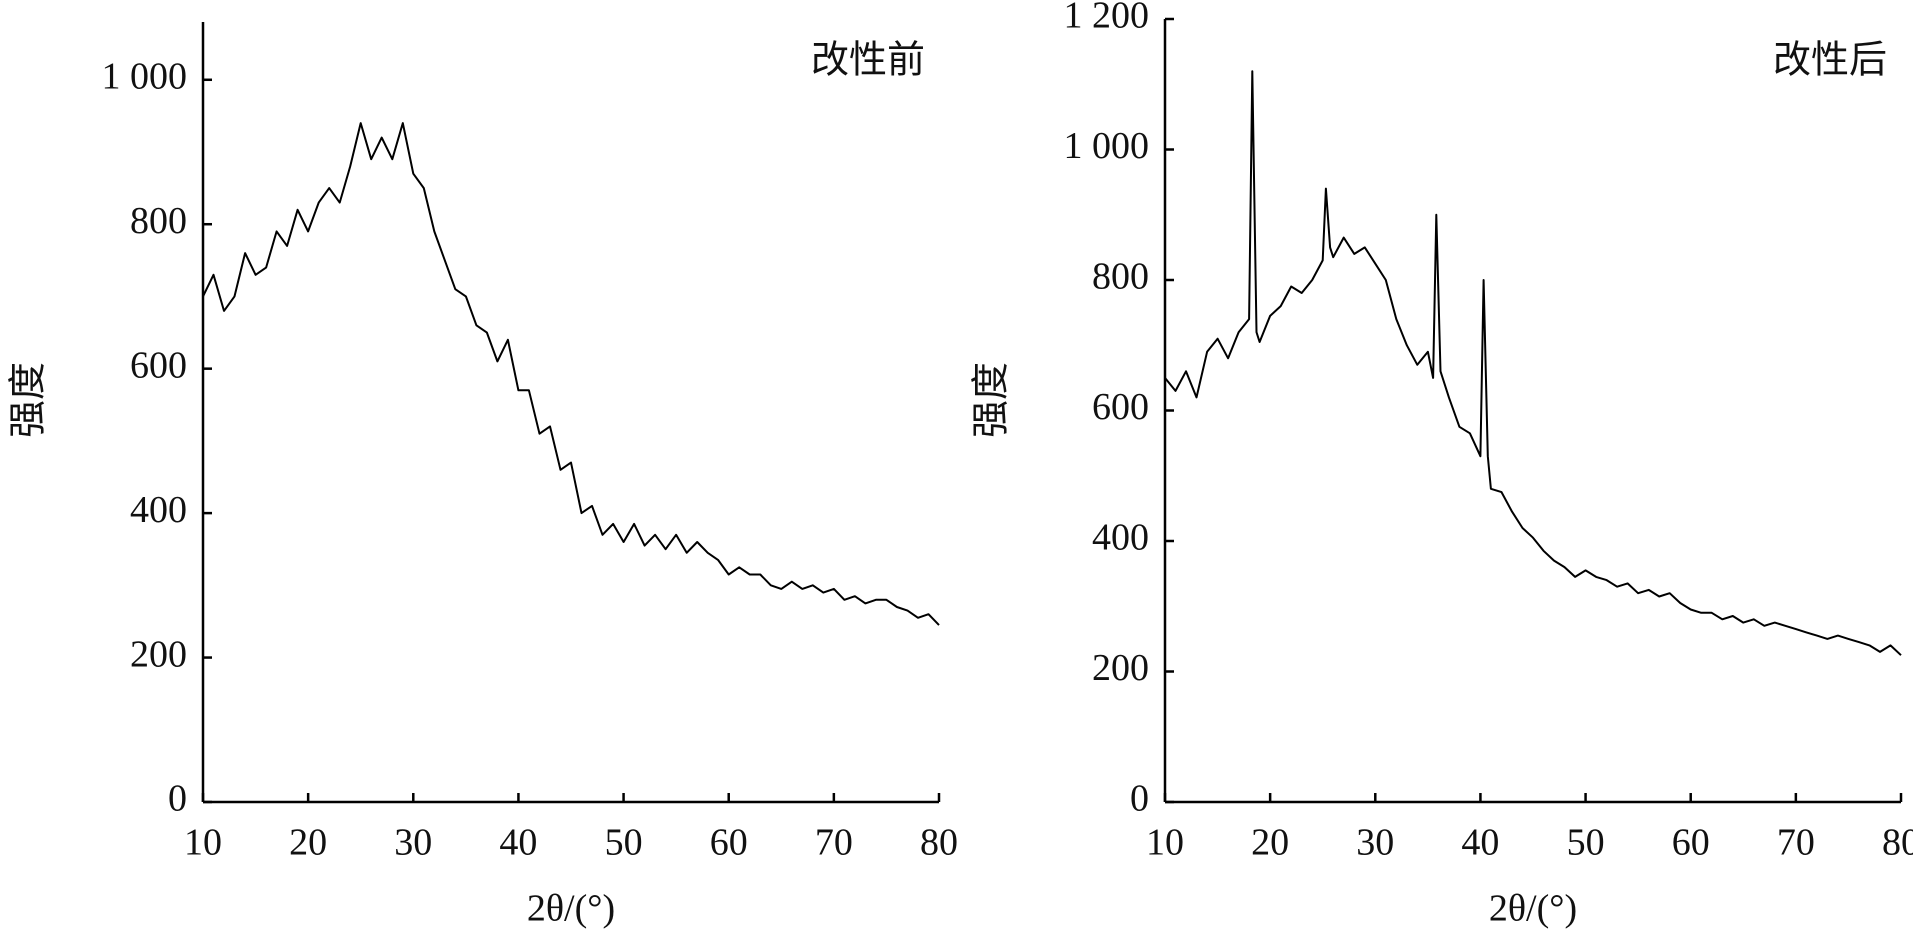 This screenshot has width=1913, height=945. I want to click on annotation: 改性前, so click(868, 61).